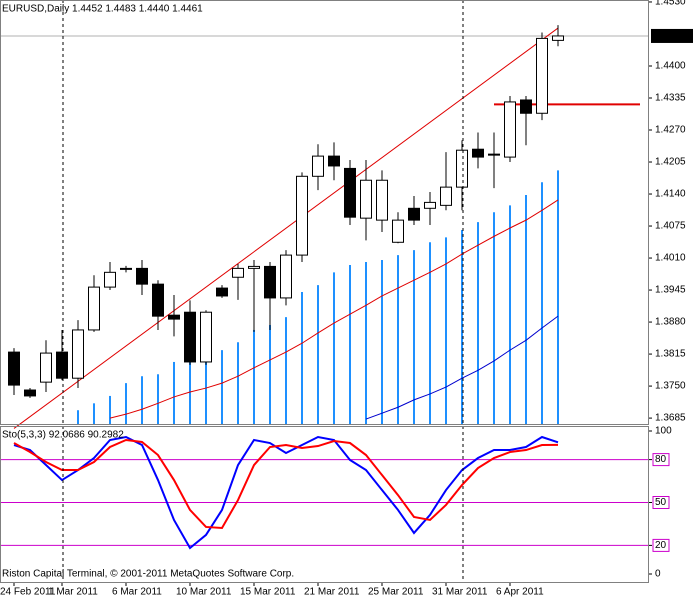  I want to click on y-tick-label: 1.3750, so click(670, 386).